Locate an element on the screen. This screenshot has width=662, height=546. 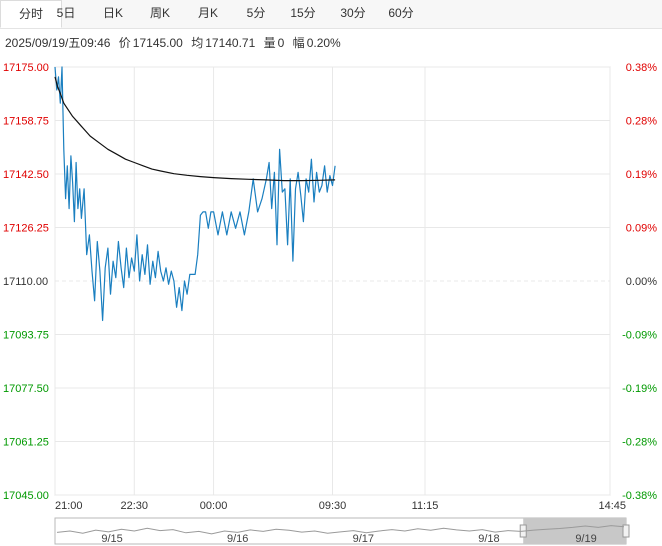
y-tick-label-left: 17045.00 is located at coordinates (26, 496).